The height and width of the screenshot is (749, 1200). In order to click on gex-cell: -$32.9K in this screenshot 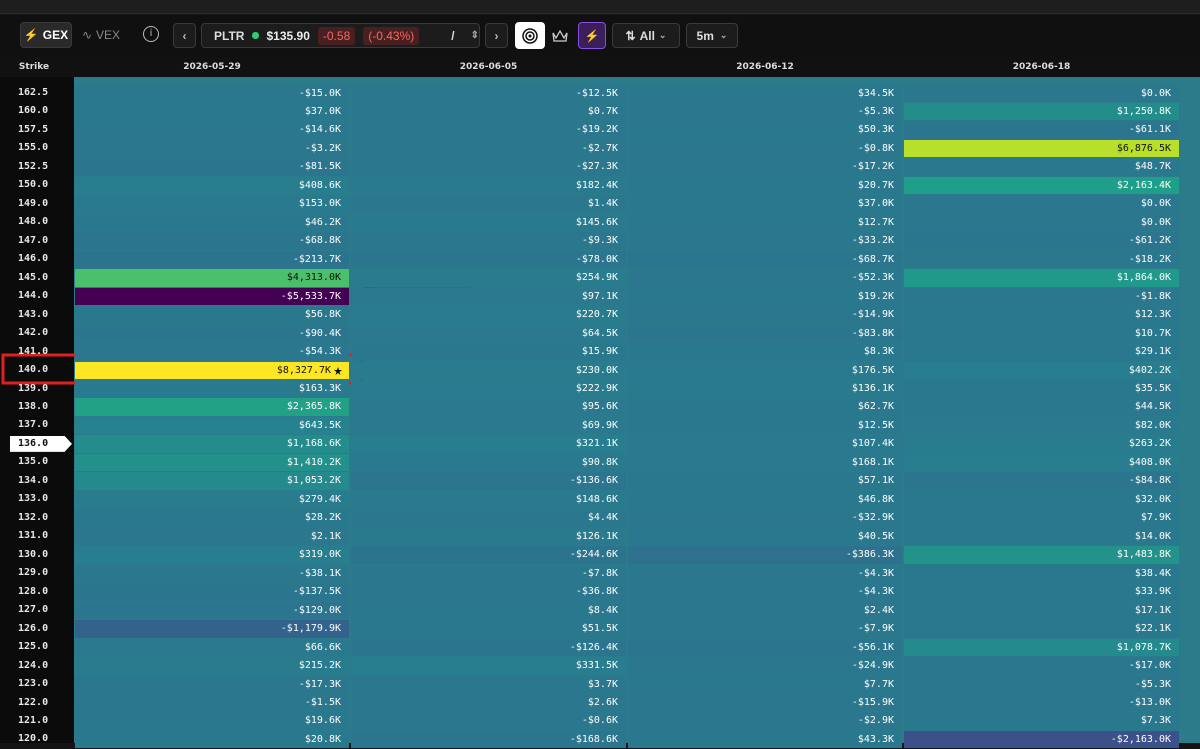, I will do `click(765, 518)`.